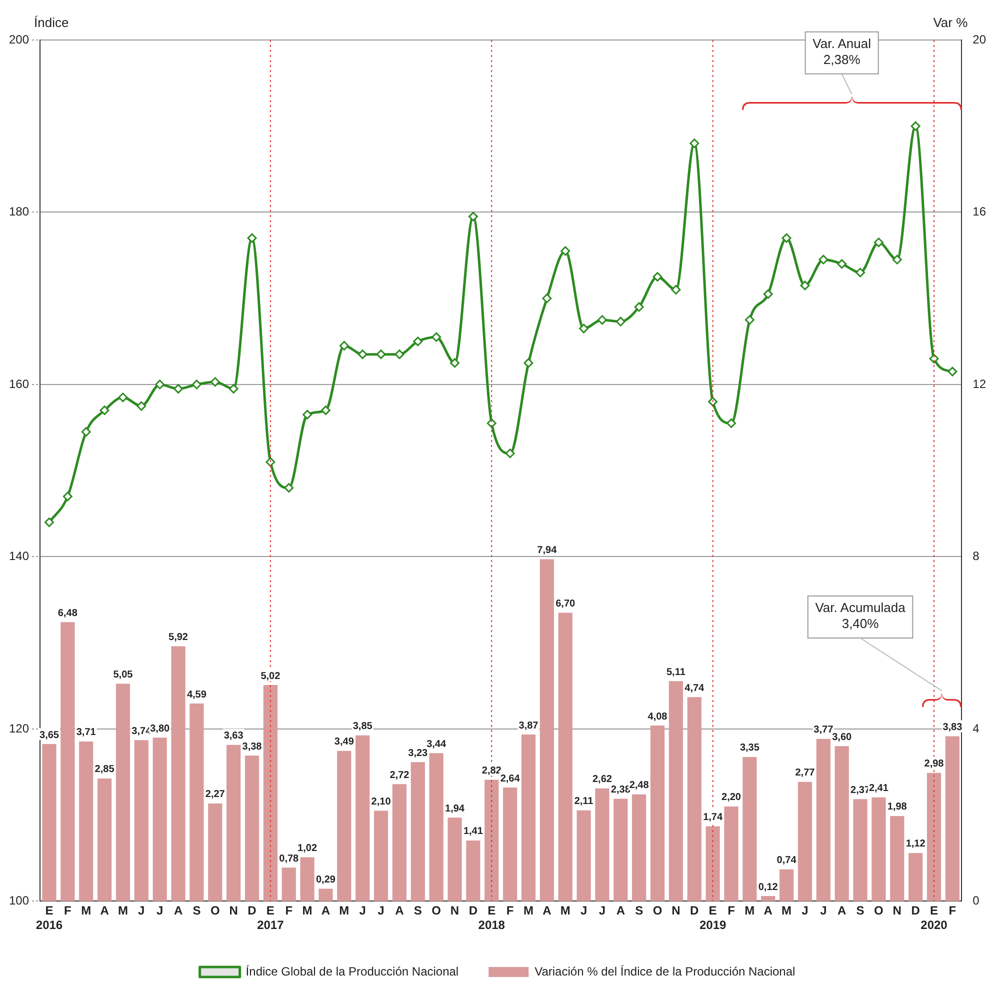 The height and width of the screenshot is (998, 995). Describe the element at coordinates (842, 51) in the screenshot. I see `annotation: Var. Anual 2,38%` at that location.